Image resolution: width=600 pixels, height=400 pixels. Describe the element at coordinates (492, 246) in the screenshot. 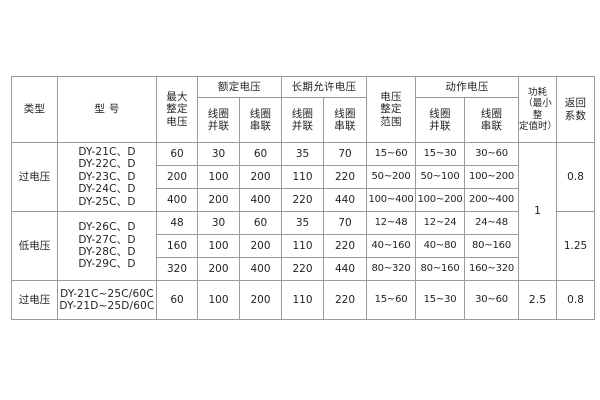

I see `cell-action-series: 80~160` at that location.